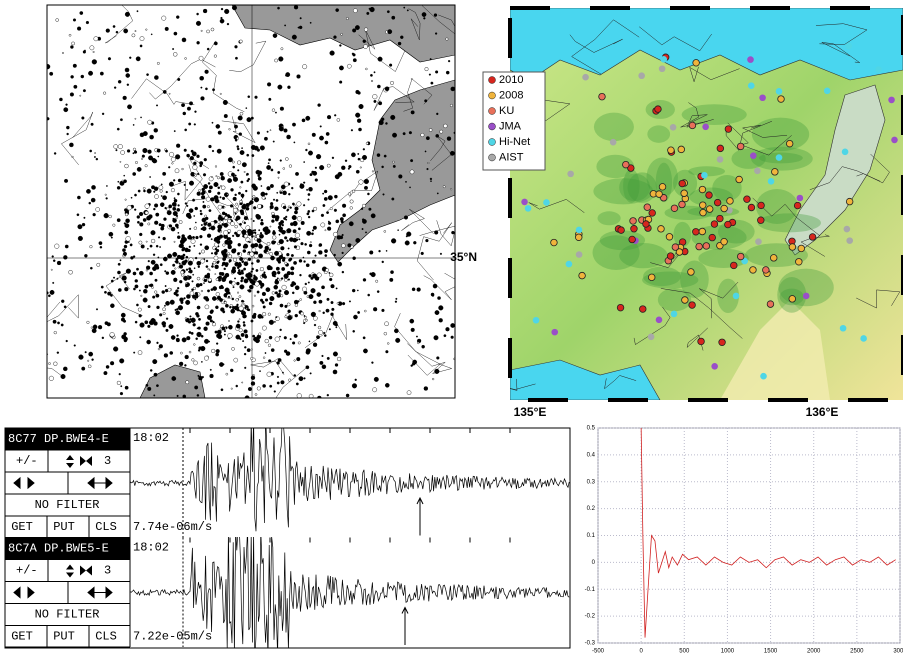 The height and width of the screenshot is (656, 903). What do you see at coordinates (613, 127) in the screenshot?
I see `terrain` at bounding box center [613, 127].